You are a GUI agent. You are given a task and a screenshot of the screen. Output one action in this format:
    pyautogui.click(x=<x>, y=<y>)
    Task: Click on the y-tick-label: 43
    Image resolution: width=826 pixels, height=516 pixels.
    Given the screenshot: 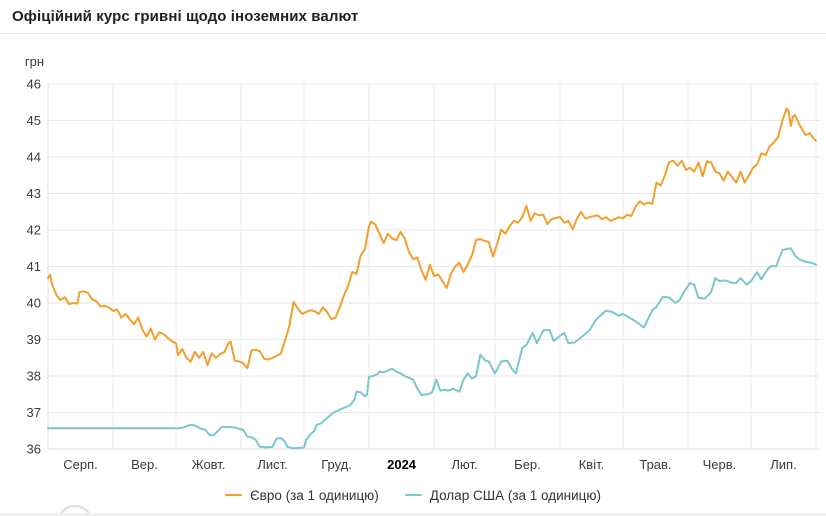 What is the action you would take?
    pyautogui.click(x=34, y=193)
    